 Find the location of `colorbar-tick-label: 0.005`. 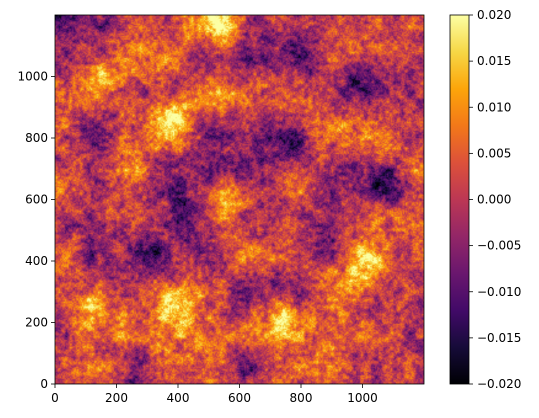

colorbar-tick-label: 0.005 is located at coordinates (494, 153).